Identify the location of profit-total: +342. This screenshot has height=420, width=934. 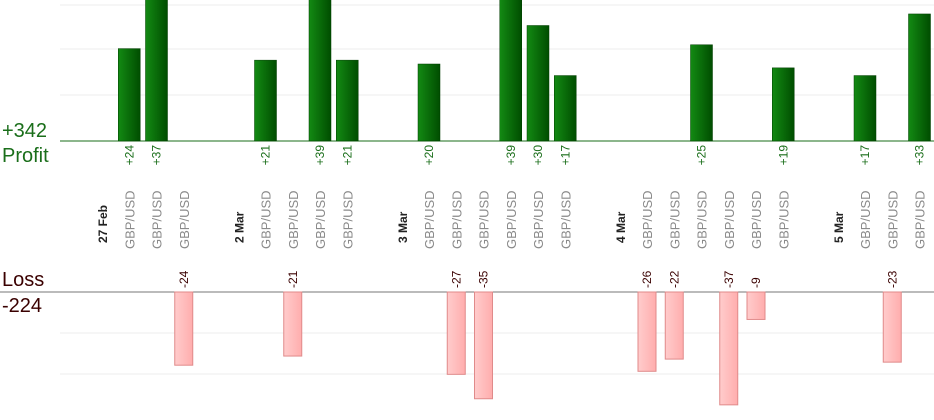
(25, 131).